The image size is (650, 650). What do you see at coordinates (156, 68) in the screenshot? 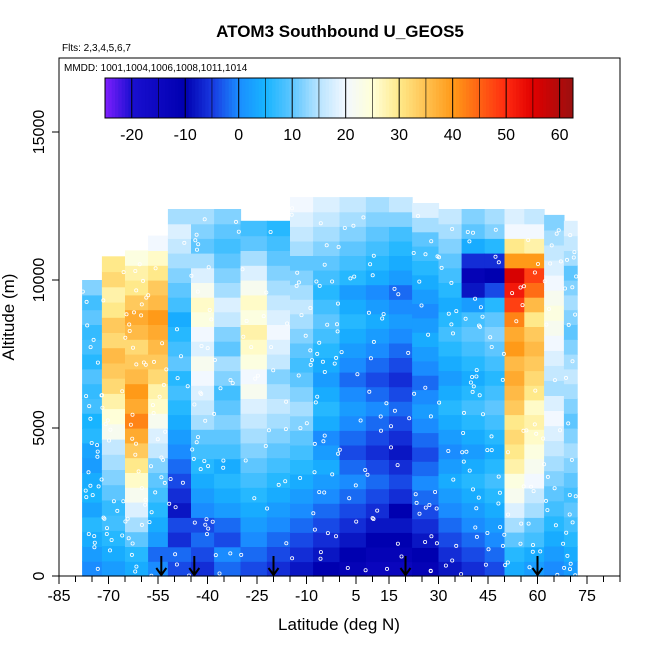
I see `chart-note: MMDD: 1001,1004,1006,1008,1011,1014` at bounding box center [156, 68].